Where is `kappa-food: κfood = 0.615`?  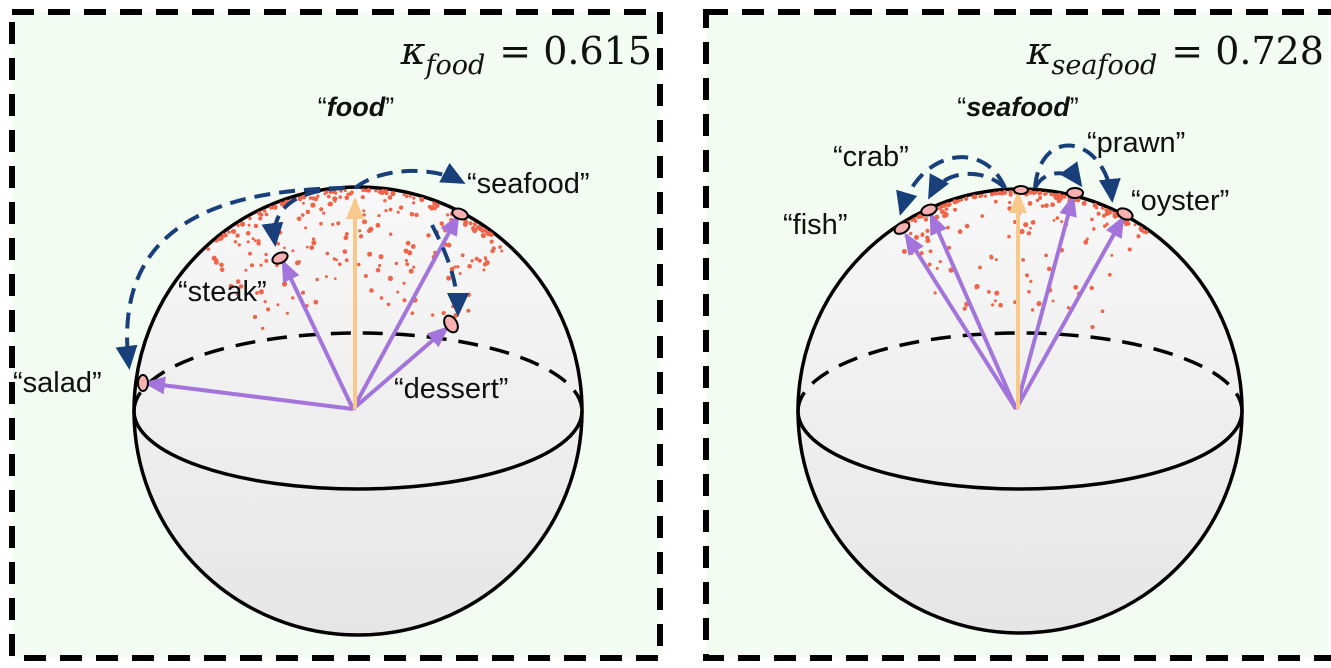 kappa-food: κfood = 0.615 is located at coordinates (526, 55).